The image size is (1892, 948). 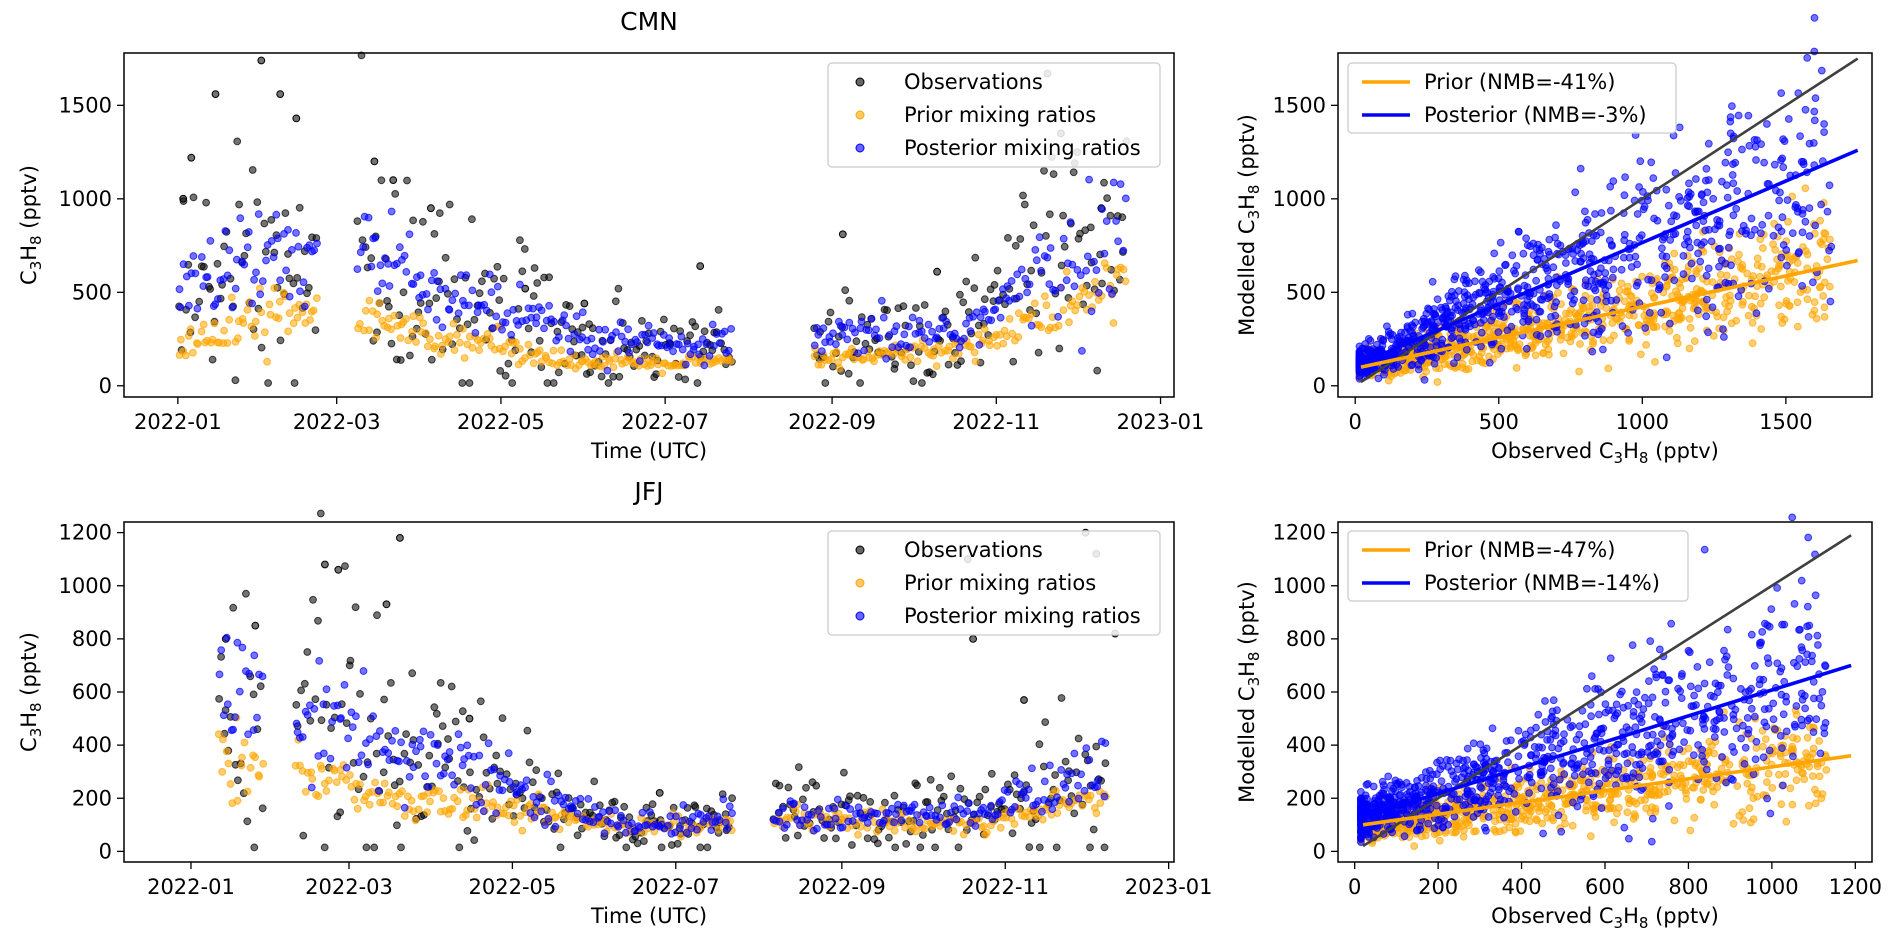 I want to click on legend-label: Prior mixing ratios, so click(x=1000, y=115).